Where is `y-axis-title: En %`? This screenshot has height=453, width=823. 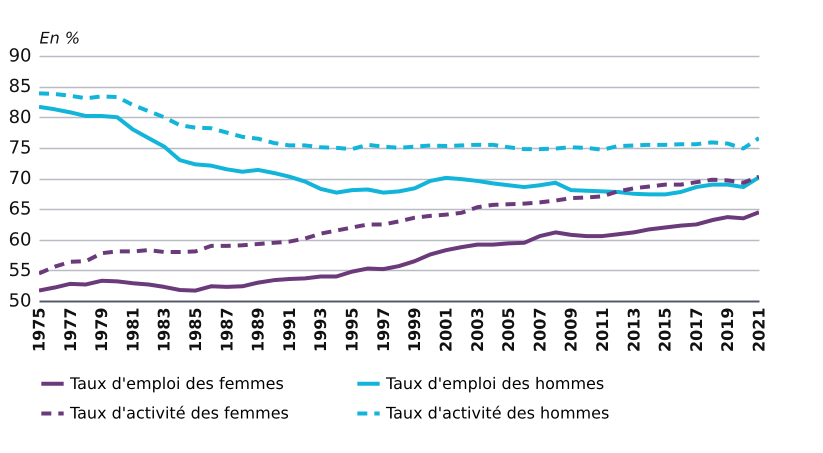
y-axis-title: En % is located at coordinates (60, 38).